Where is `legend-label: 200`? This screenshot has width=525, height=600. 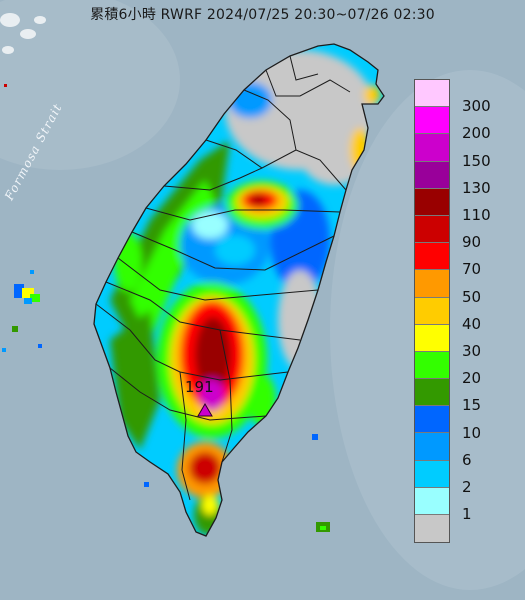
legend-label: 200 is located at coordinates (476, 133).